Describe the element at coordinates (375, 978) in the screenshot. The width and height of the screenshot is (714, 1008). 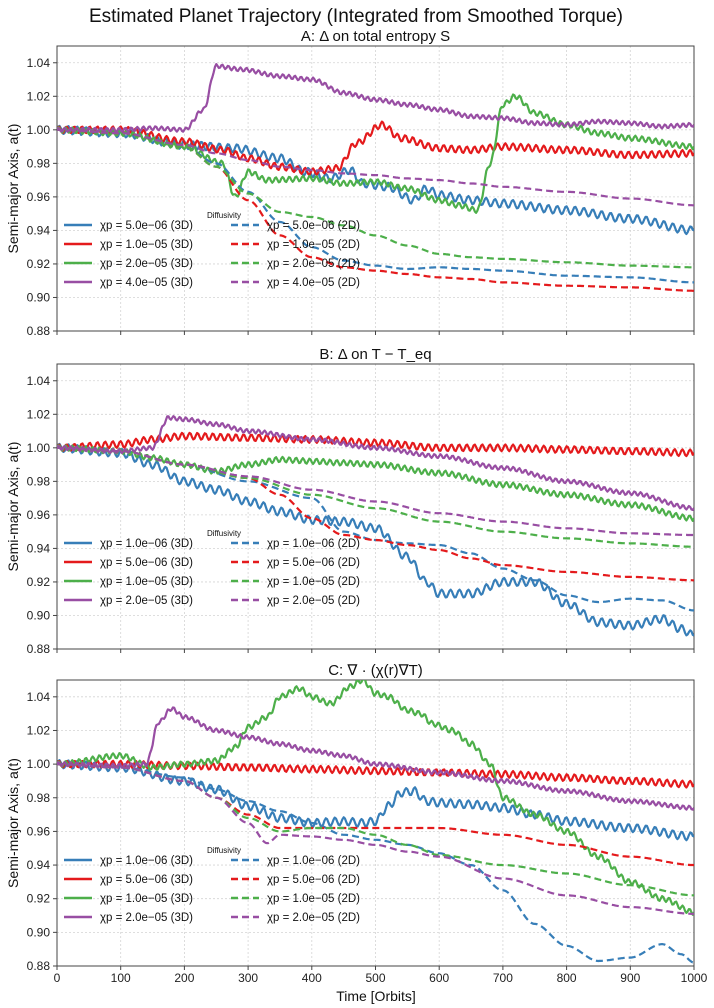
I see `x-tick-label: 500` at that location.